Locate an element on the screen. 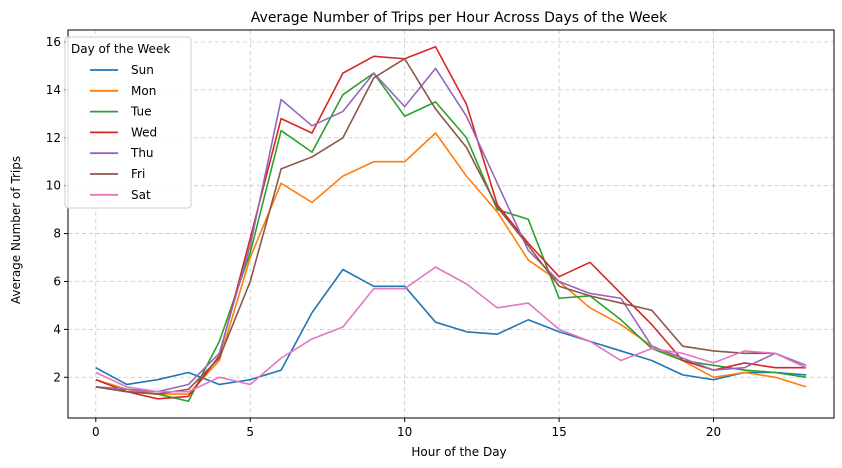 The width and height of the screenshot is (842, 468). y-axis-label: Average Number of Trips is located at coordinates (16, 230).